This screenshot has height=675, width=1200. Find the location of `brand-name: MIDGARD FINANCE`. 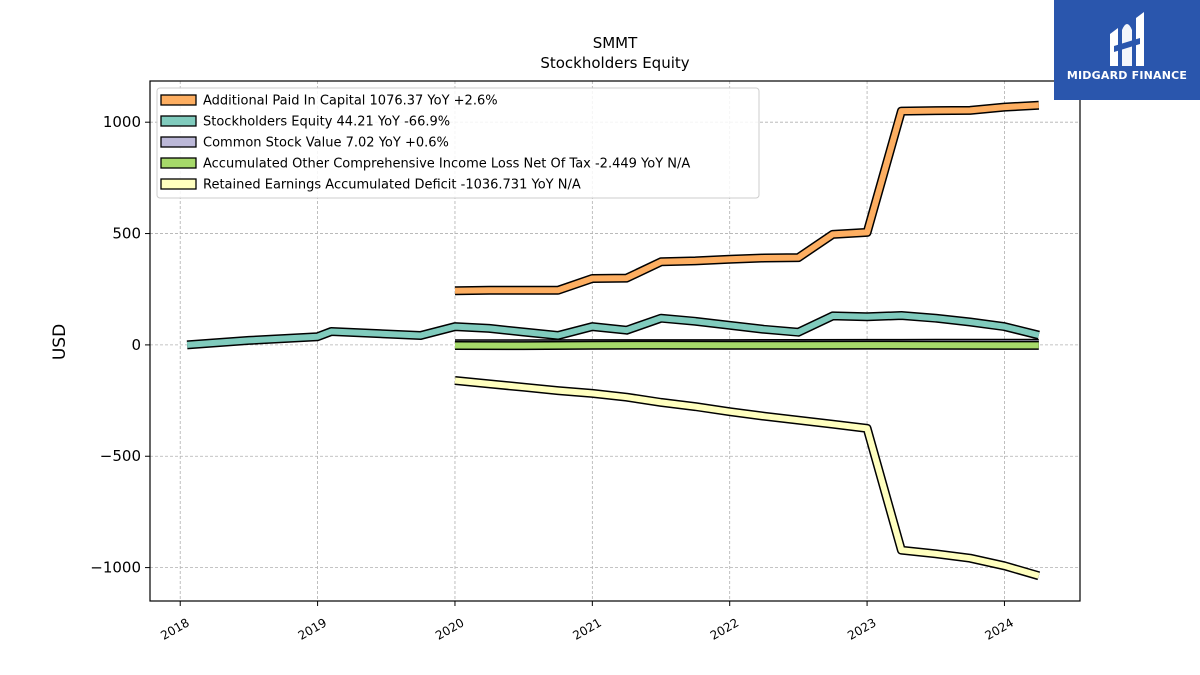

brand-name: MIDGARD FINANCE is located at coordinates (1127, 75).